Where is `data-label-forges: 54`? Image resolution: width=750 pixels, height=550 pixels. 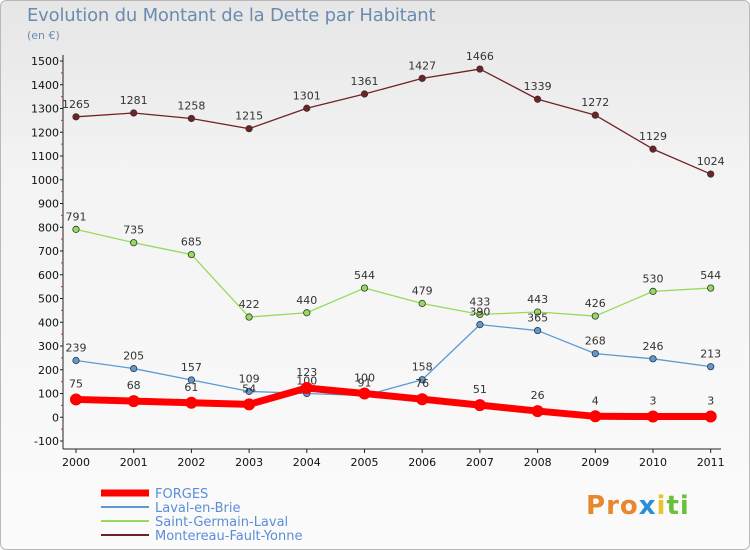
data-label-forges: 54 is located at coordinates (249, 388).